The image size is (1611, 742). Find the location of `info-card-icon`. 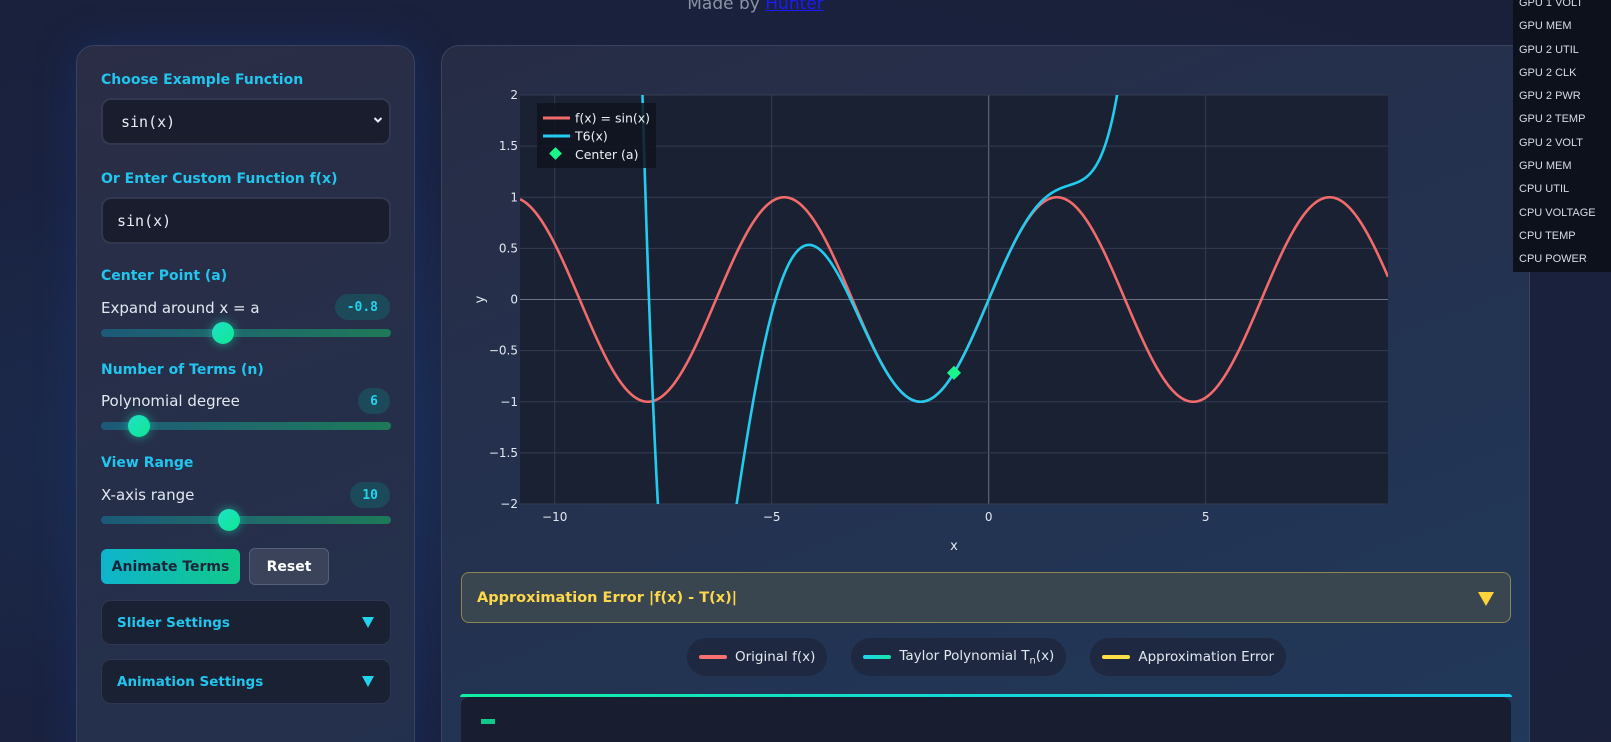

info-card-icon is located at coordinates (488, 721).